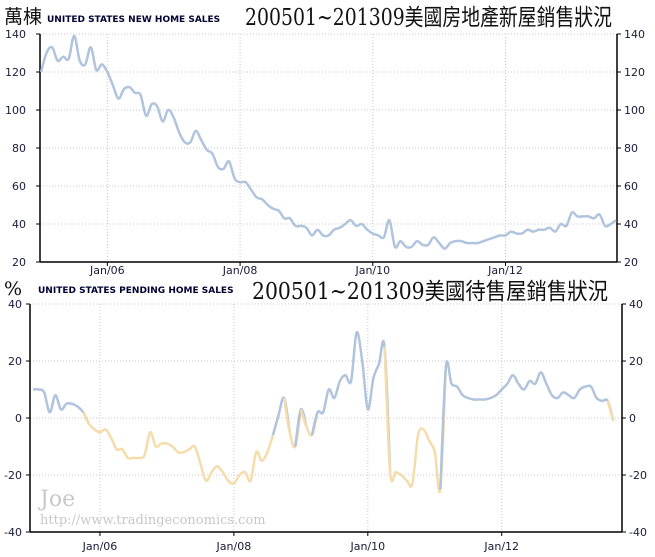 This screenshot has height=557, width=655. What do you see at coordinates (133, 20) in the screenshot?
I see `top-subtitle: UNITED STATES NEW HOME SALES` at bounding box center [133, 20].